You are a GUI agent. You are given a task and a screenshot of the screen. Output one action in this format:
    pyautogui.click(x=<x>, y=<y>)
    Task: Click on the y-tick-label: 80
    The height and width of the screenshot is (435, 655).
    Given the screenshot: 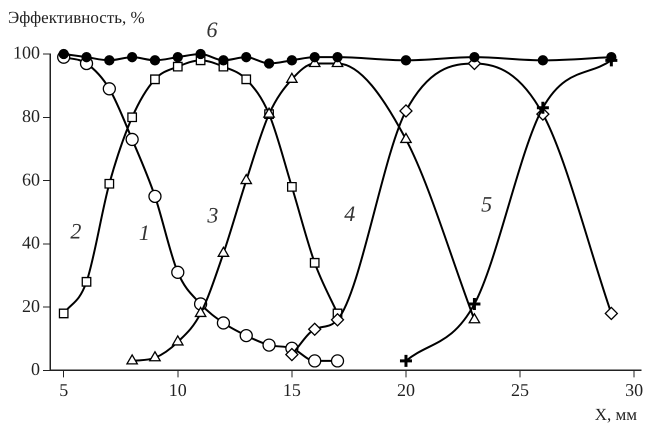 What is the action you would take?
    pyautogui.click(x=31, y=116)
    